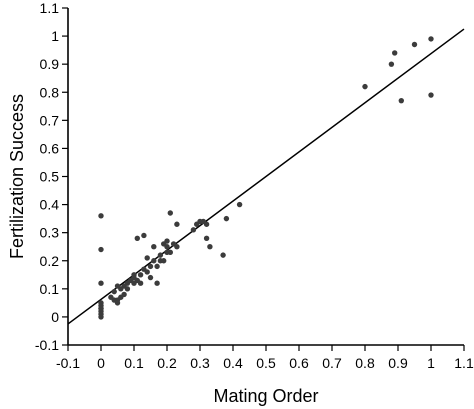 This screenshot has height=409, width=474. What do you see at coordinates (17, 176) in the screenshot?
I see `y-axis-title: Fertilization Success` at bounding box center [17, 176].